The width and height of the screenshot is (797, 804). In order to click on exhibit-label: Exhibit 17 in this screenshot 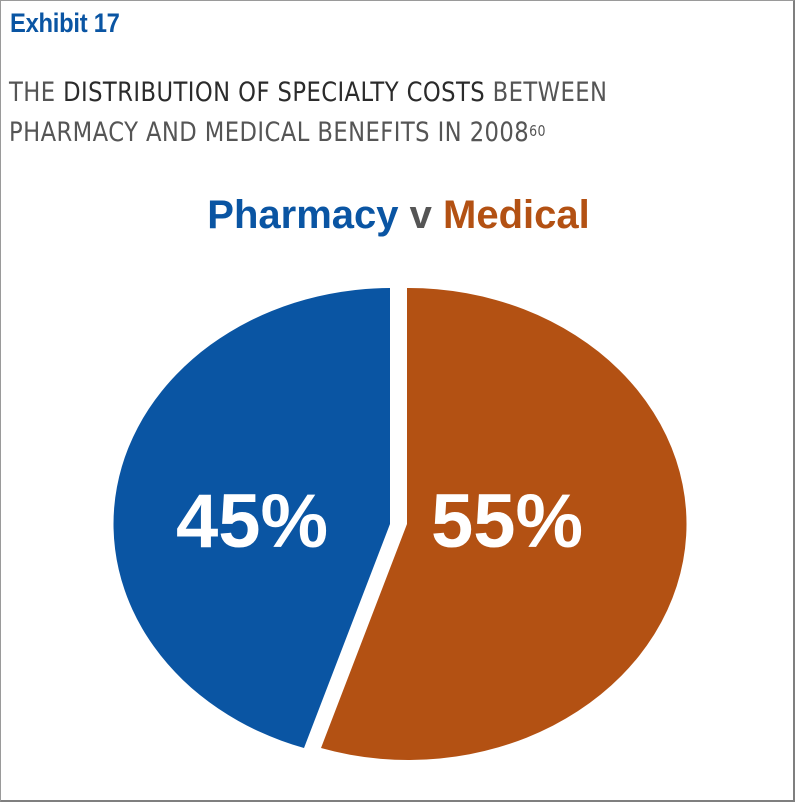, I will do `click(65, 23)`.